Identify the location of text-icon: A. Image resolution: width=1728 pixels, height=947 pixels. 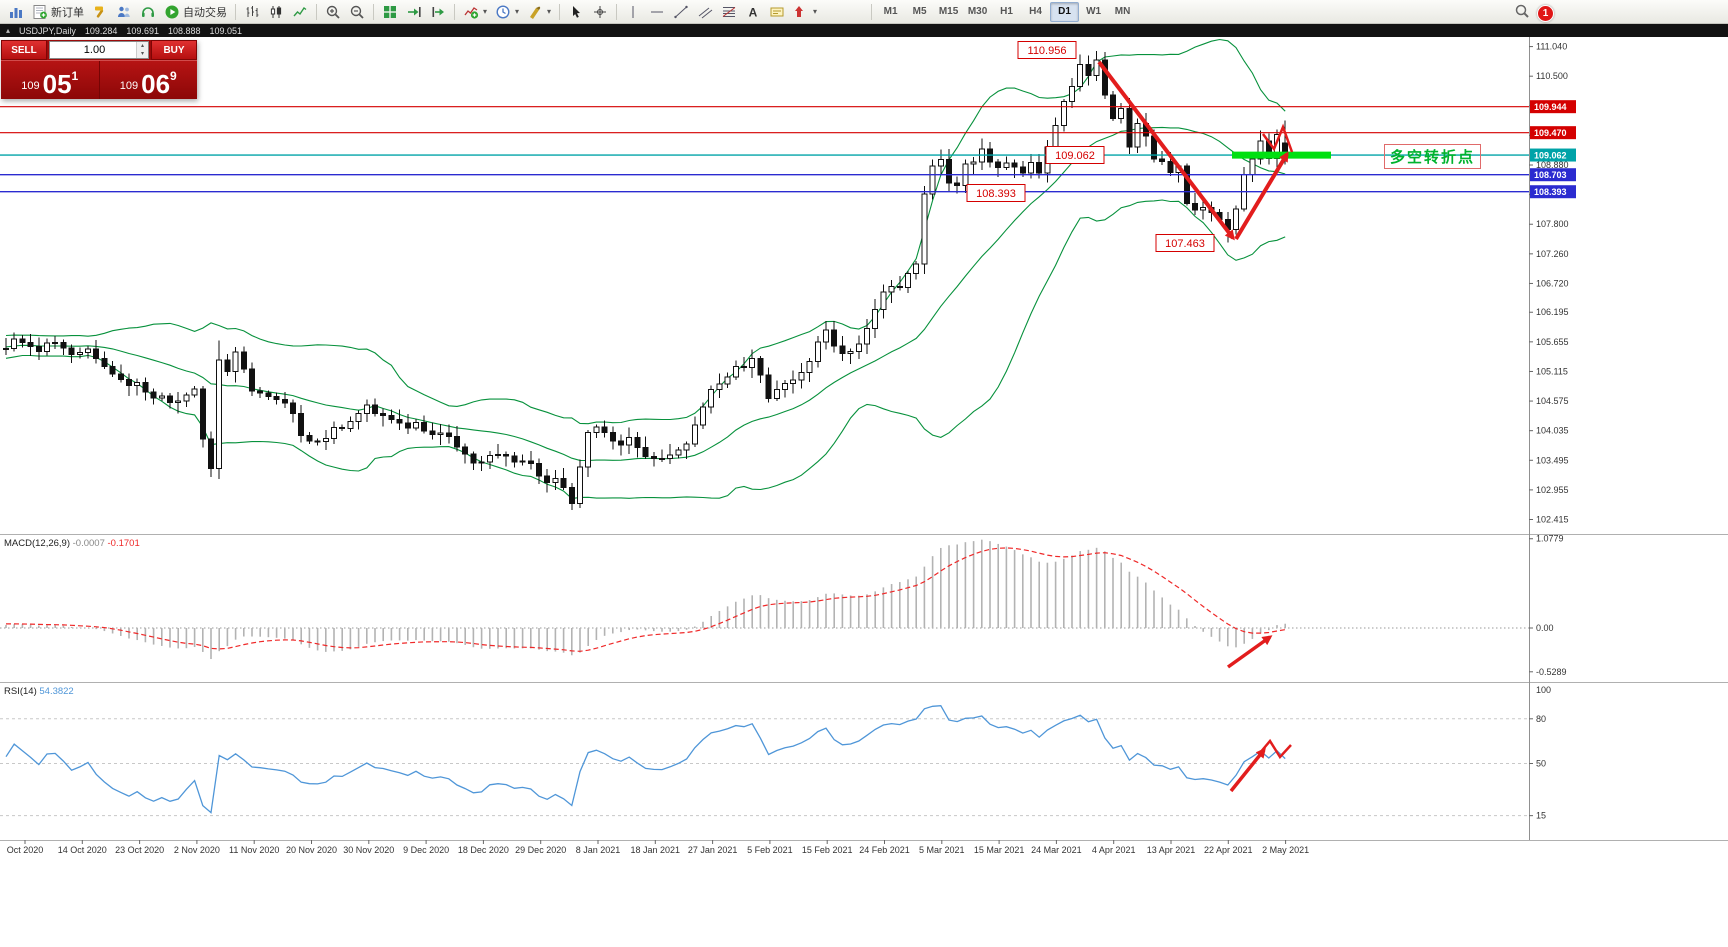
(753, 12).